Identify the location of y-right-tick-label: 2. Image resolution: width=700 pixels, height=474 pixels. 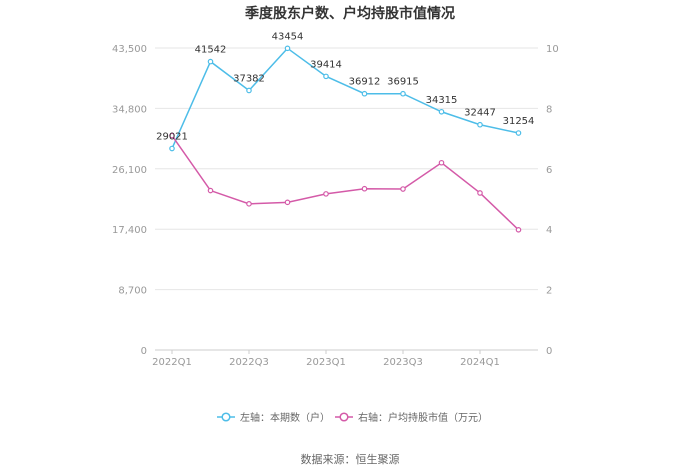
(549, 291).